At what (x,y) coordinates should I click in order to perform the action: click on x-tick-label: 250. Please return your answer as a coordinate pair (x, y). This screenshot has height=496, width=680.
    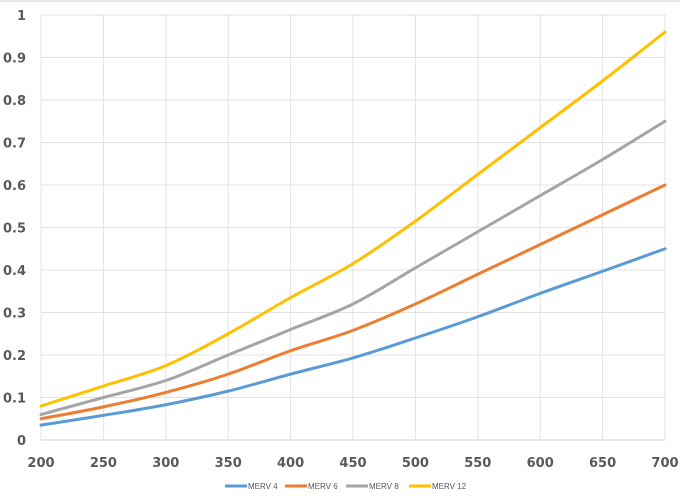
    Looking at the image, I should click on (103, 463).